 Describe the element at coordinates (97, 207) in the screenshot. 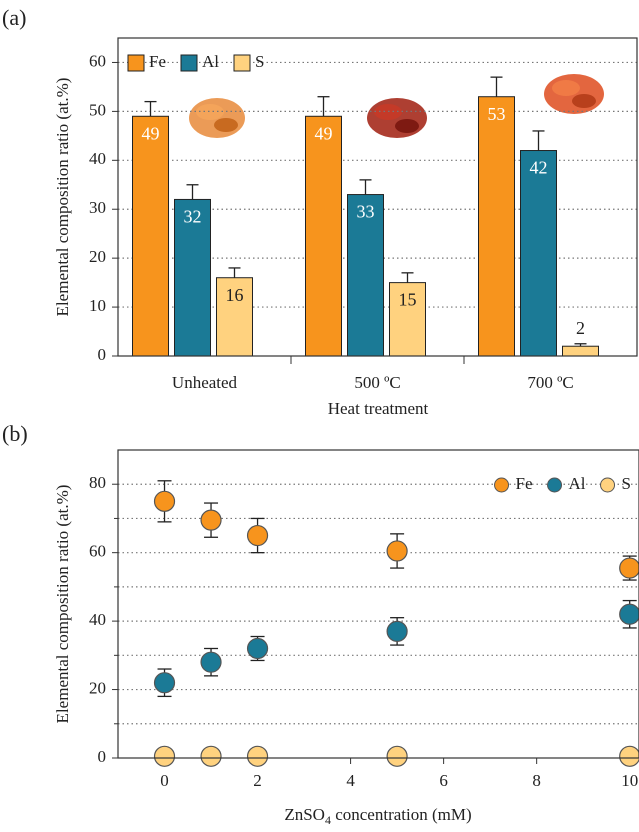

I see `y-tick-label: 30` at that location.